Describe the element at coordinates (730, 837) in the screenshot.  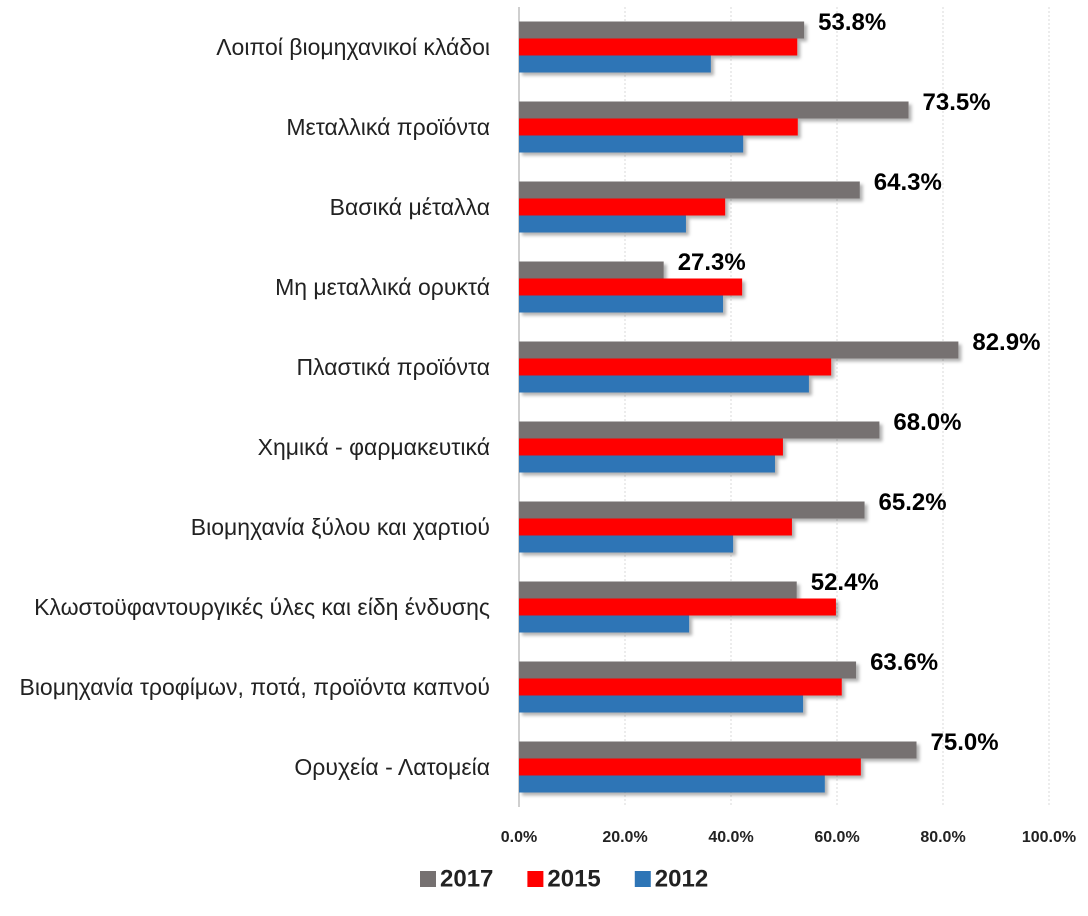
I see `x-tick-label: 40.0%` at that location.